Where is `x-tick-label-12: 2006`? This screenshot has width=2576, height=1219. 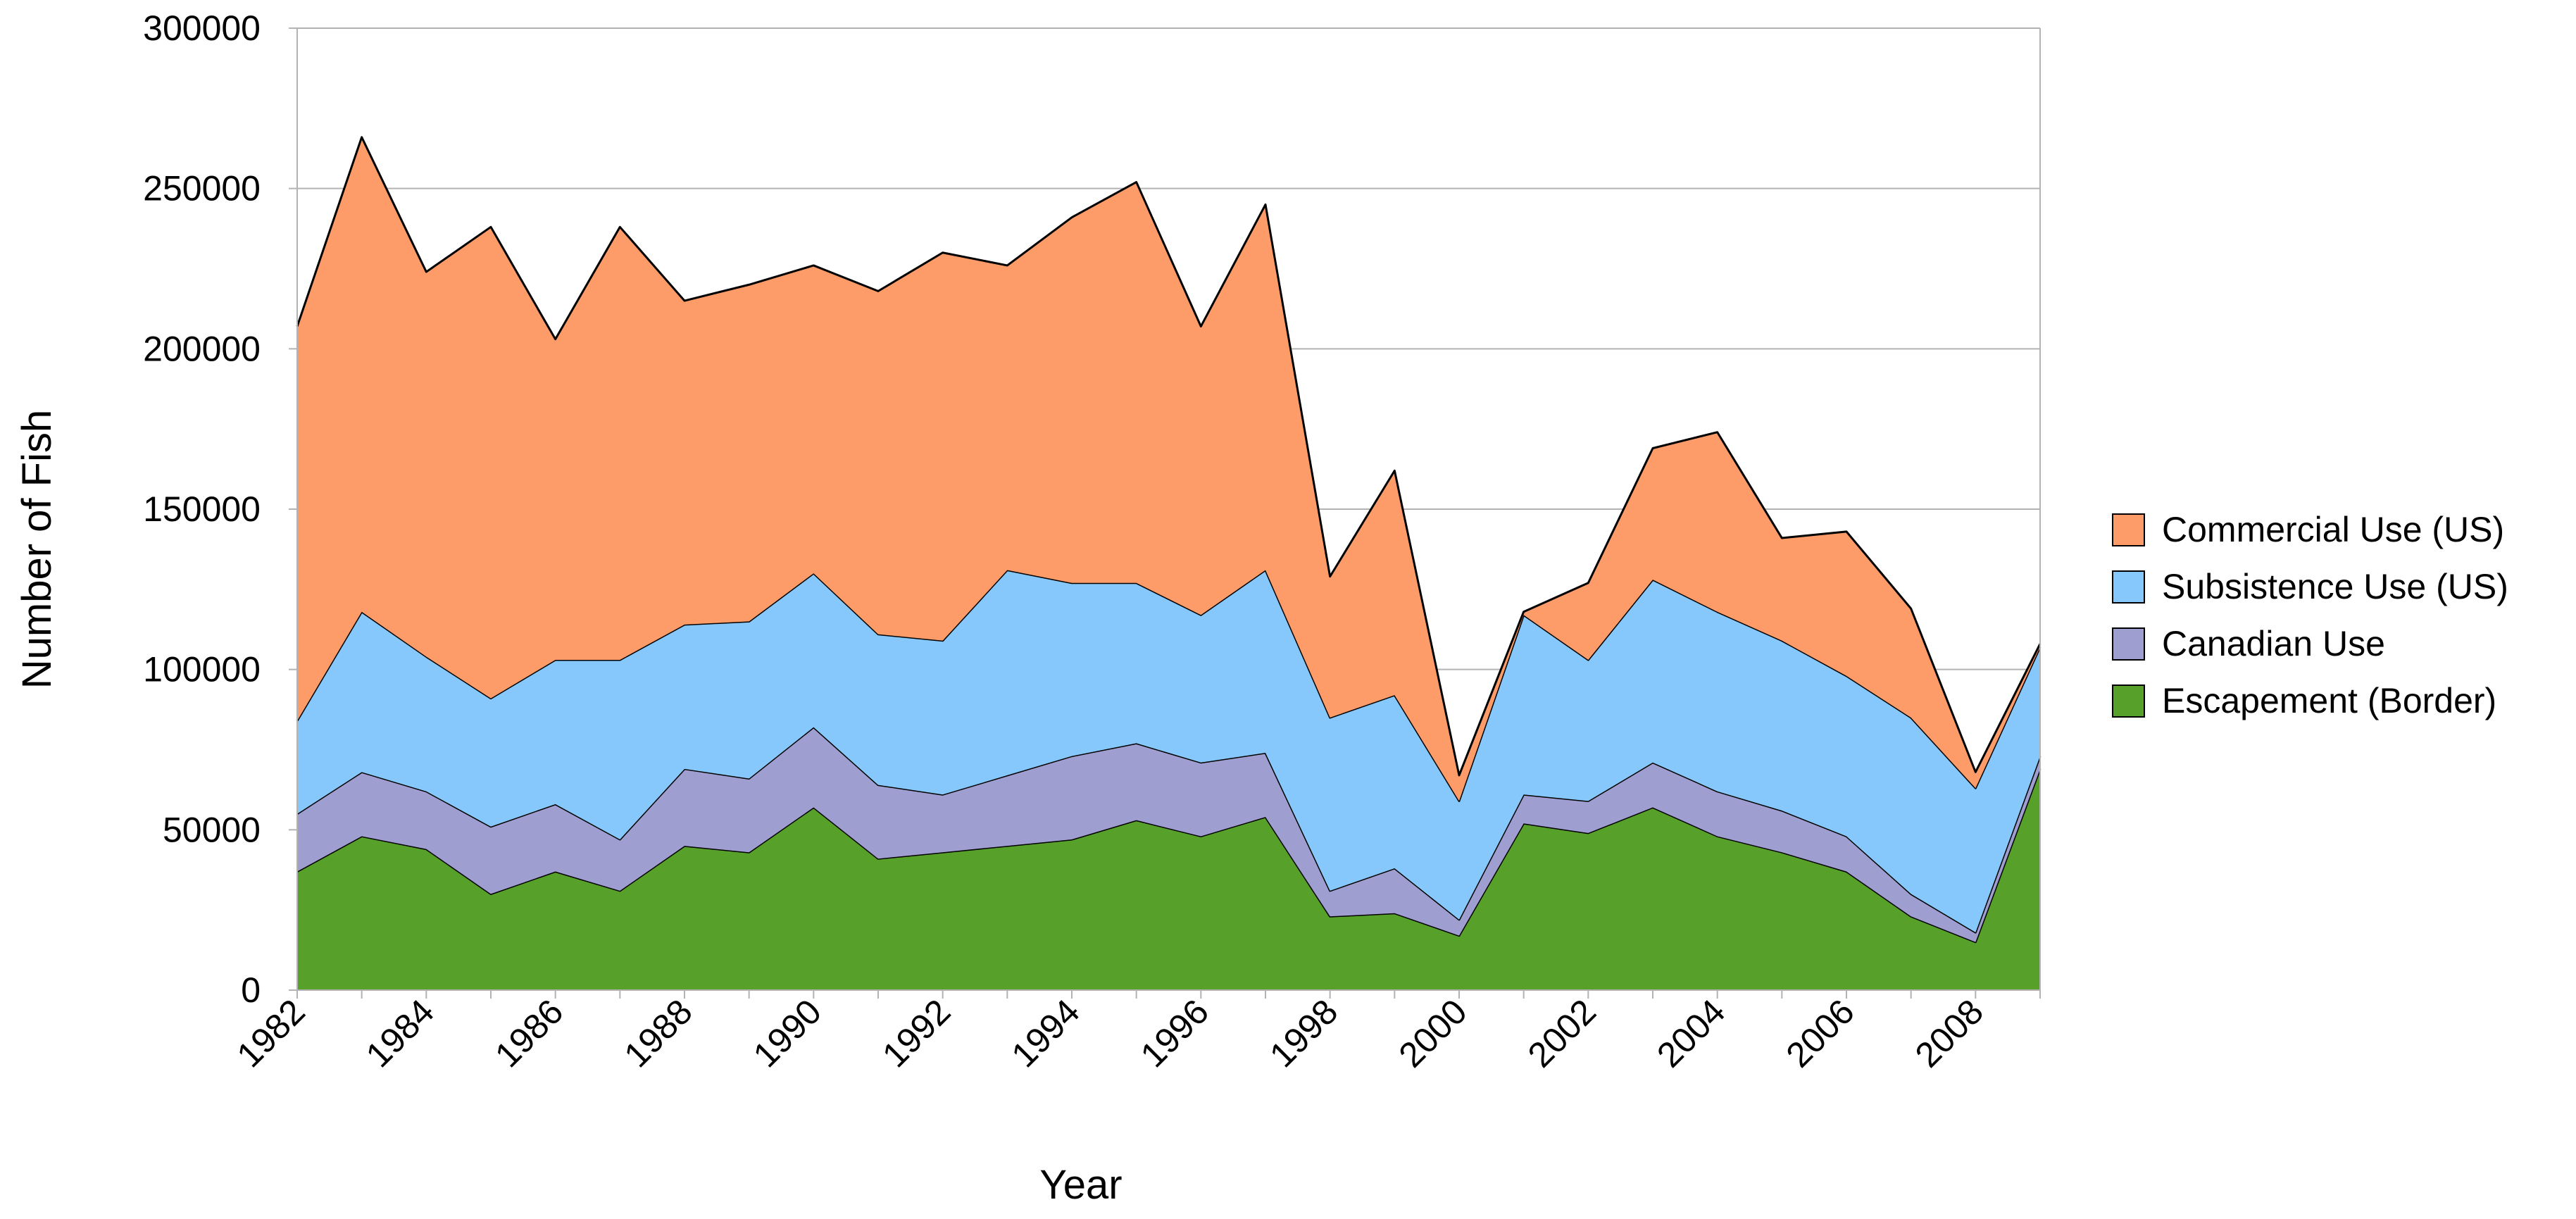
x-tick-label-12: 2006 is located at coordinates (1820, 1033).